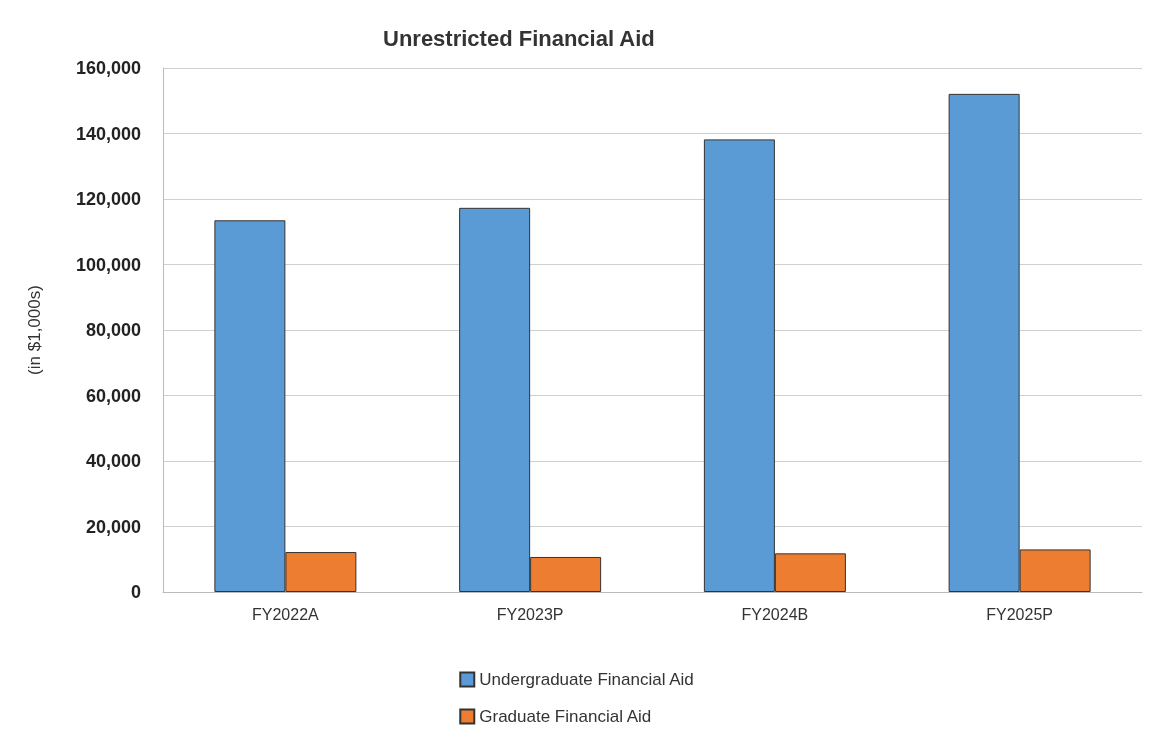 Image resolution: width=1154 pixels, height=748 pixels. I want to click on y-tick-label: 160,000, so click(108, 68).